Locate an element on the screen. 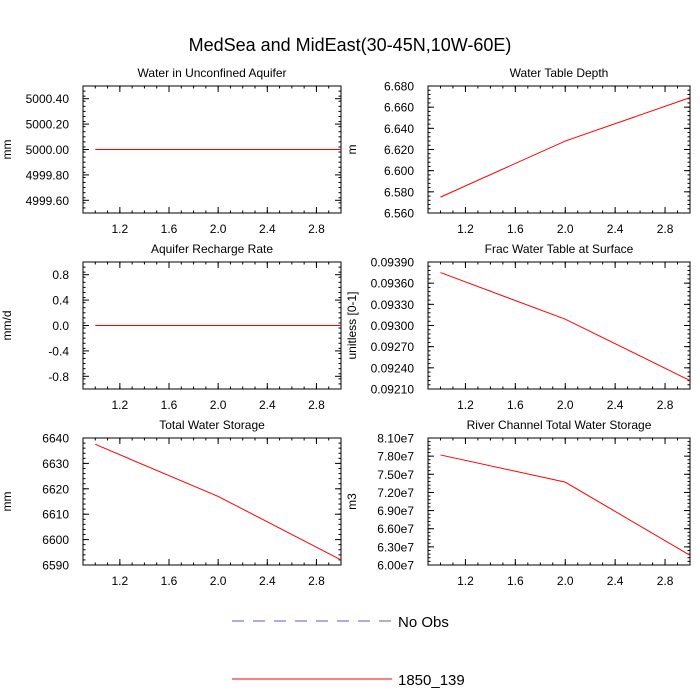 The width and height of the screenshot is (700, 700). y-tick-label: 7.80e7 is located at coordinates (395, 457).